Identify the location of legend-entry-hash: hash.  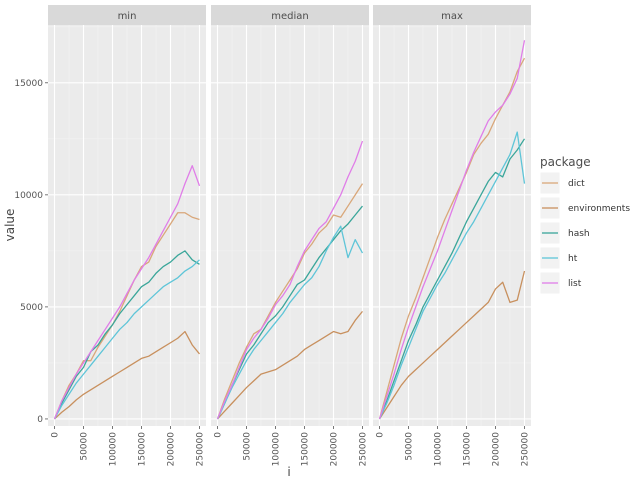
(564, 233).